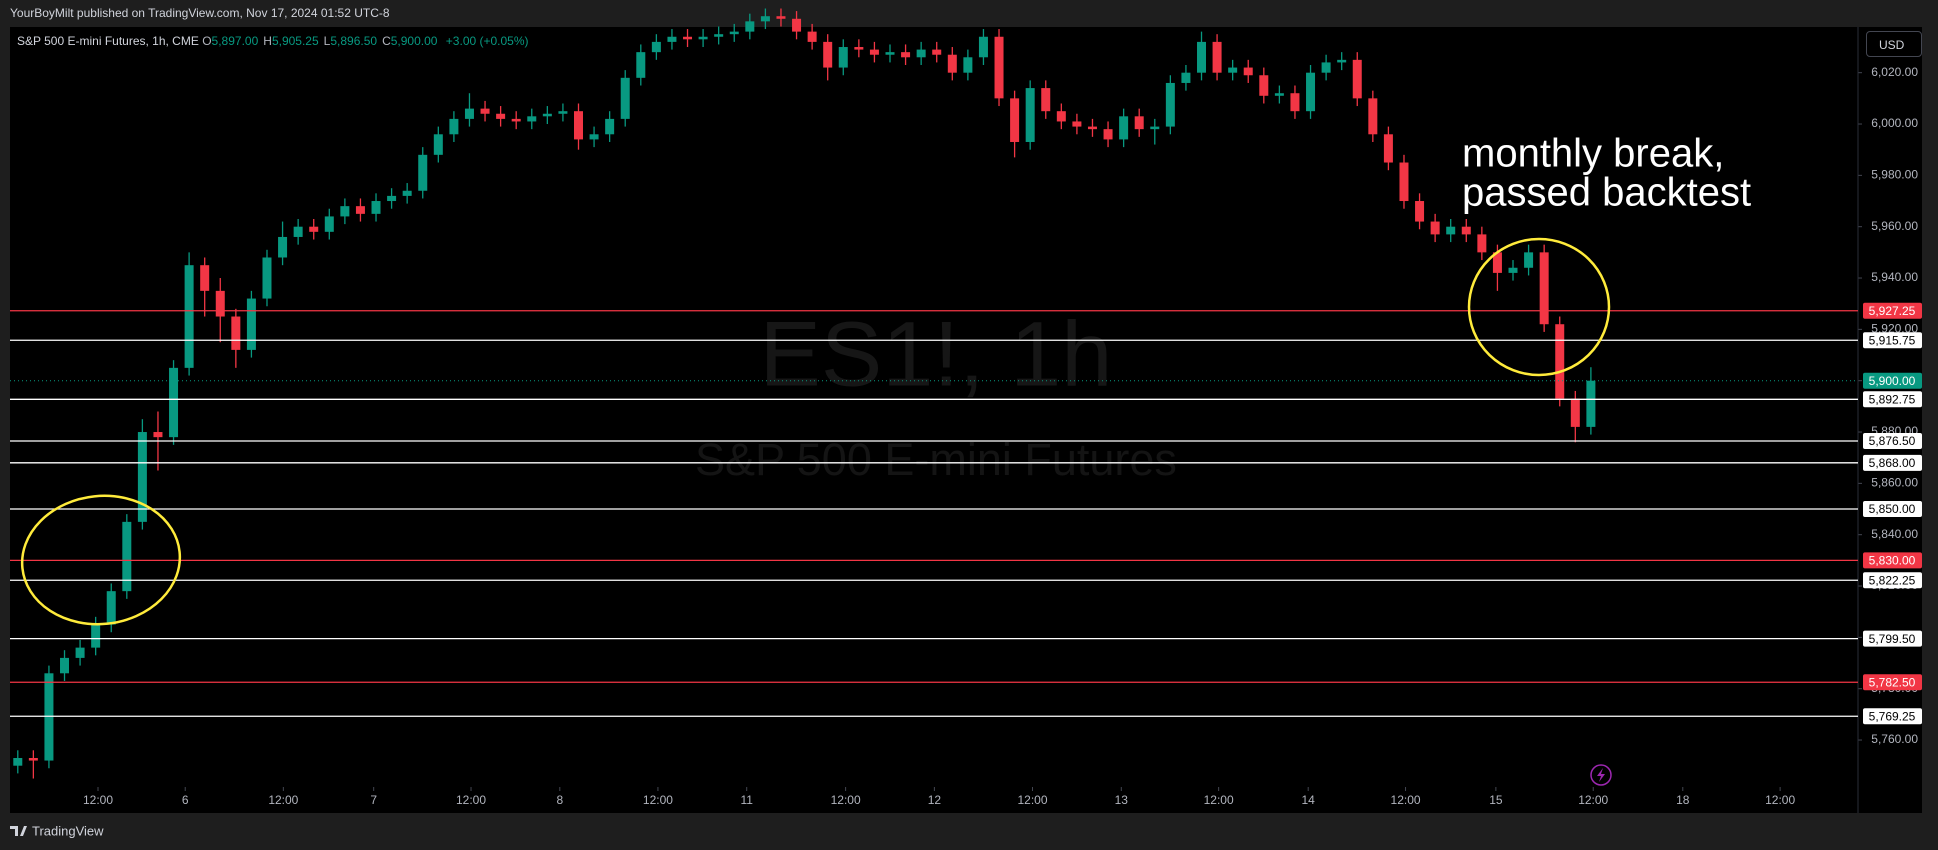 Image resolution: width=1938 pixels, height=850 pixels. What do you see at coordinates (1892, 340) in the screenshot?
I see `price-label: 5,915.75` at bounding box center [1892, 340].